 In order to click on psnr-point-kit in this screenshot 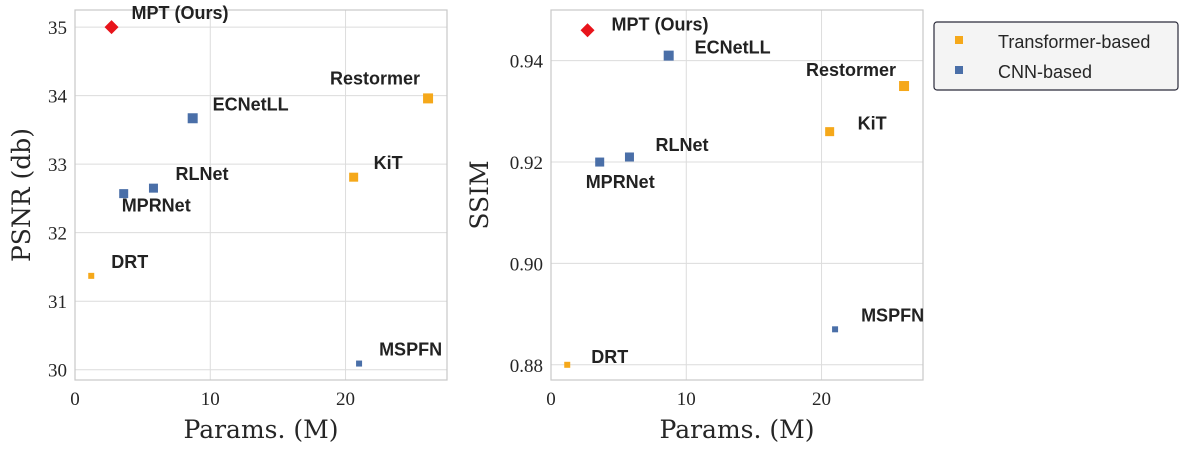, I will do `click(354, 177)`.